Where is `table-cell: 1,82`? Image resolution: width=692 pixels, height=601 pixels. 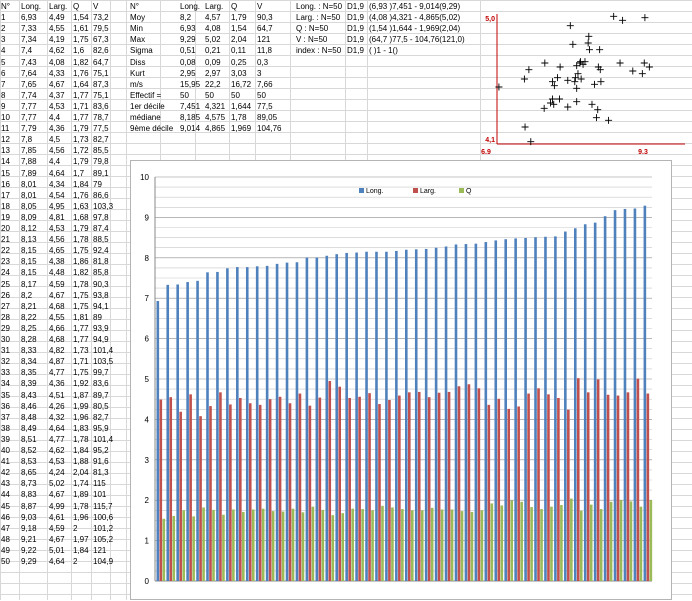 table-cell: 1,82 is located at coordinates (81, 273).